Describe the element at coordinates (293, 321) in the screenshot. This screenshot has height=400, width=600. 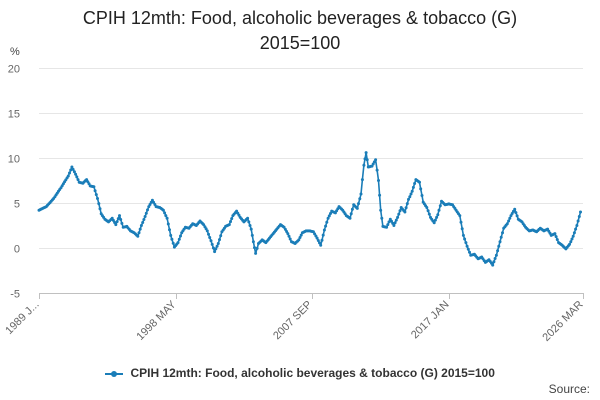
I see `x-tick-label: 2007 SEP` at that location.